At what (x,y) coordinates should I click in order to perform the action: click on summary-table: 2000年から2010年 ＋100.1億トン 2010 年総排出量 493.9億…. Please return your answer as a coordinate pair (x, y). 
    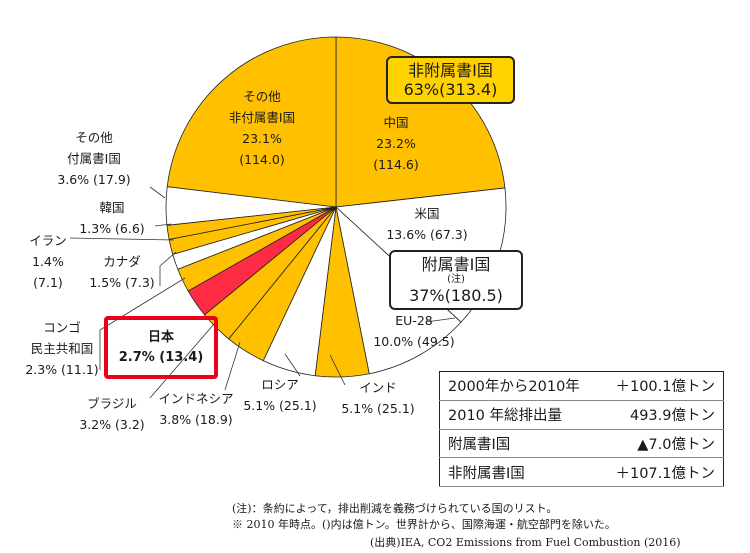
    Looking at the image, I should click on (581, 429).